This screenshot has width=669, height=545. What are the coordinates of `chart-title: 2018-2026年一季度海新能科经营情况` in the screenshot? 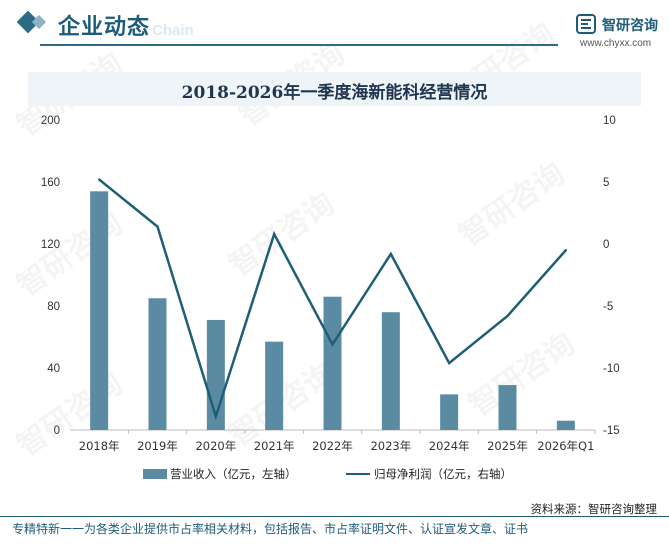 It's located at (334, 93).